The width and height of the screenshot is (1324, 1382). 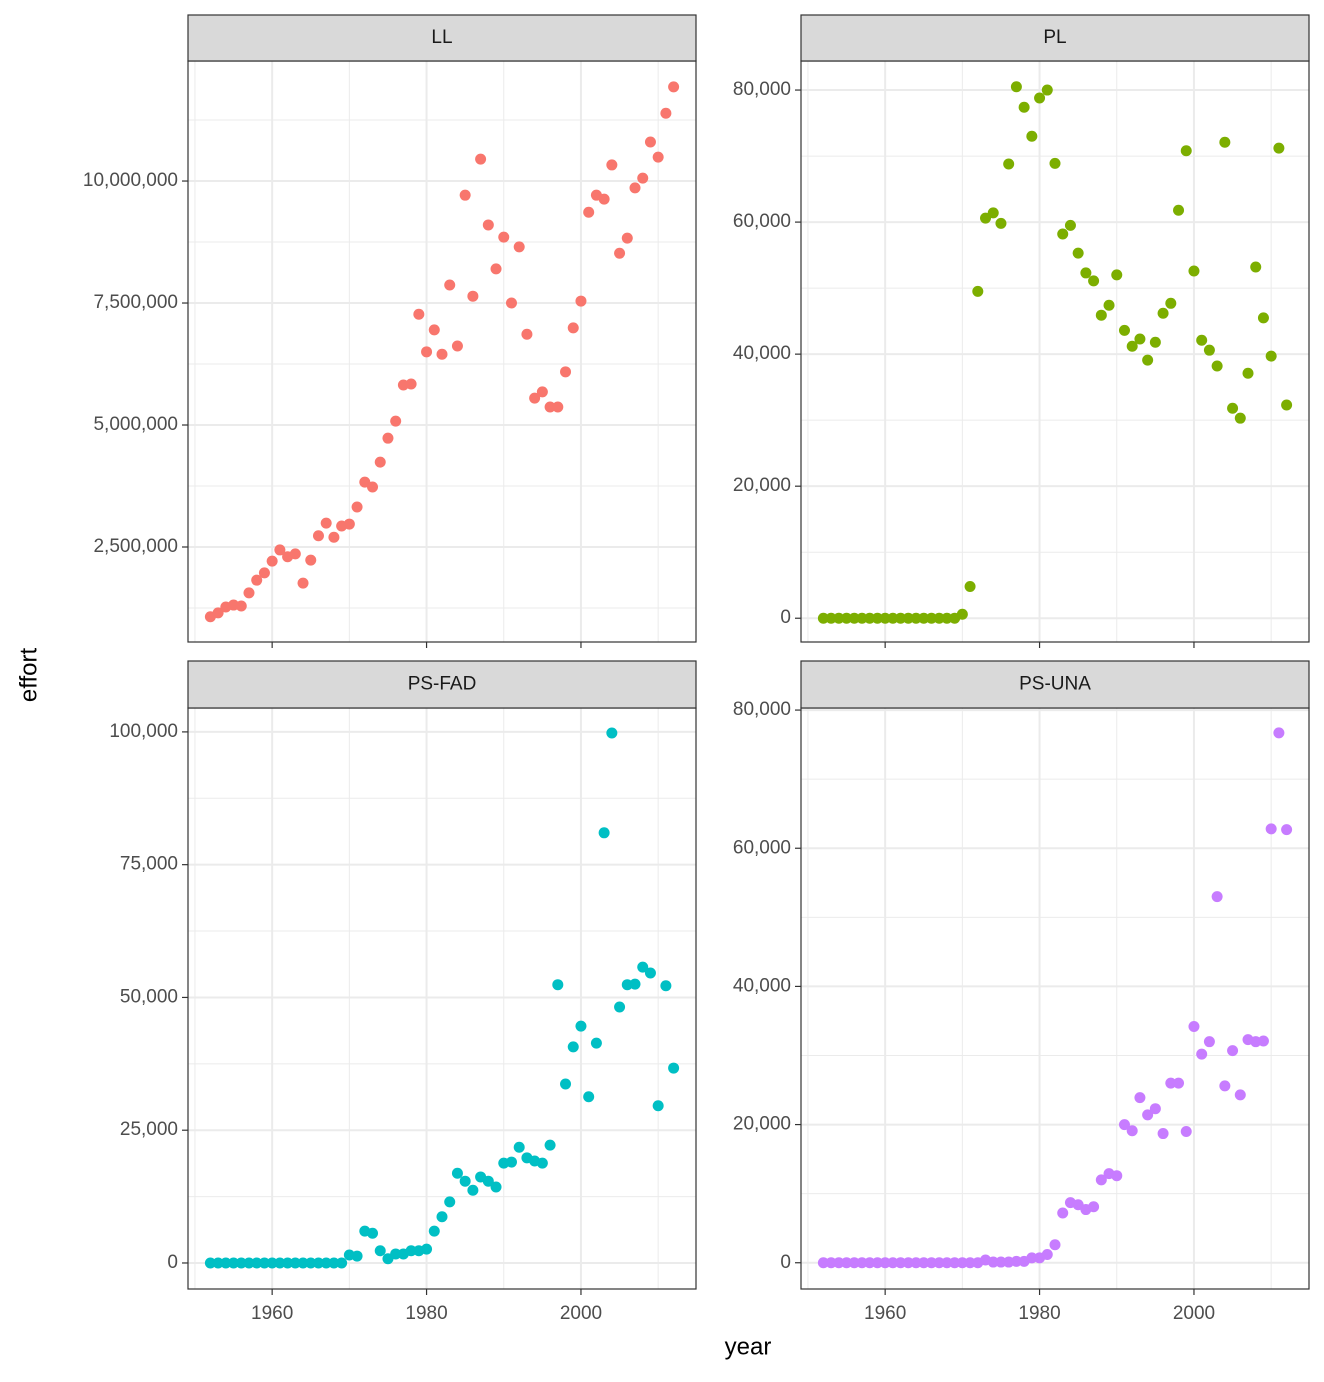 What do you see at coordinates (172, 1262) in the screenshot?
I see `y-tick-label: 0` at bounding box center [172, 1262].